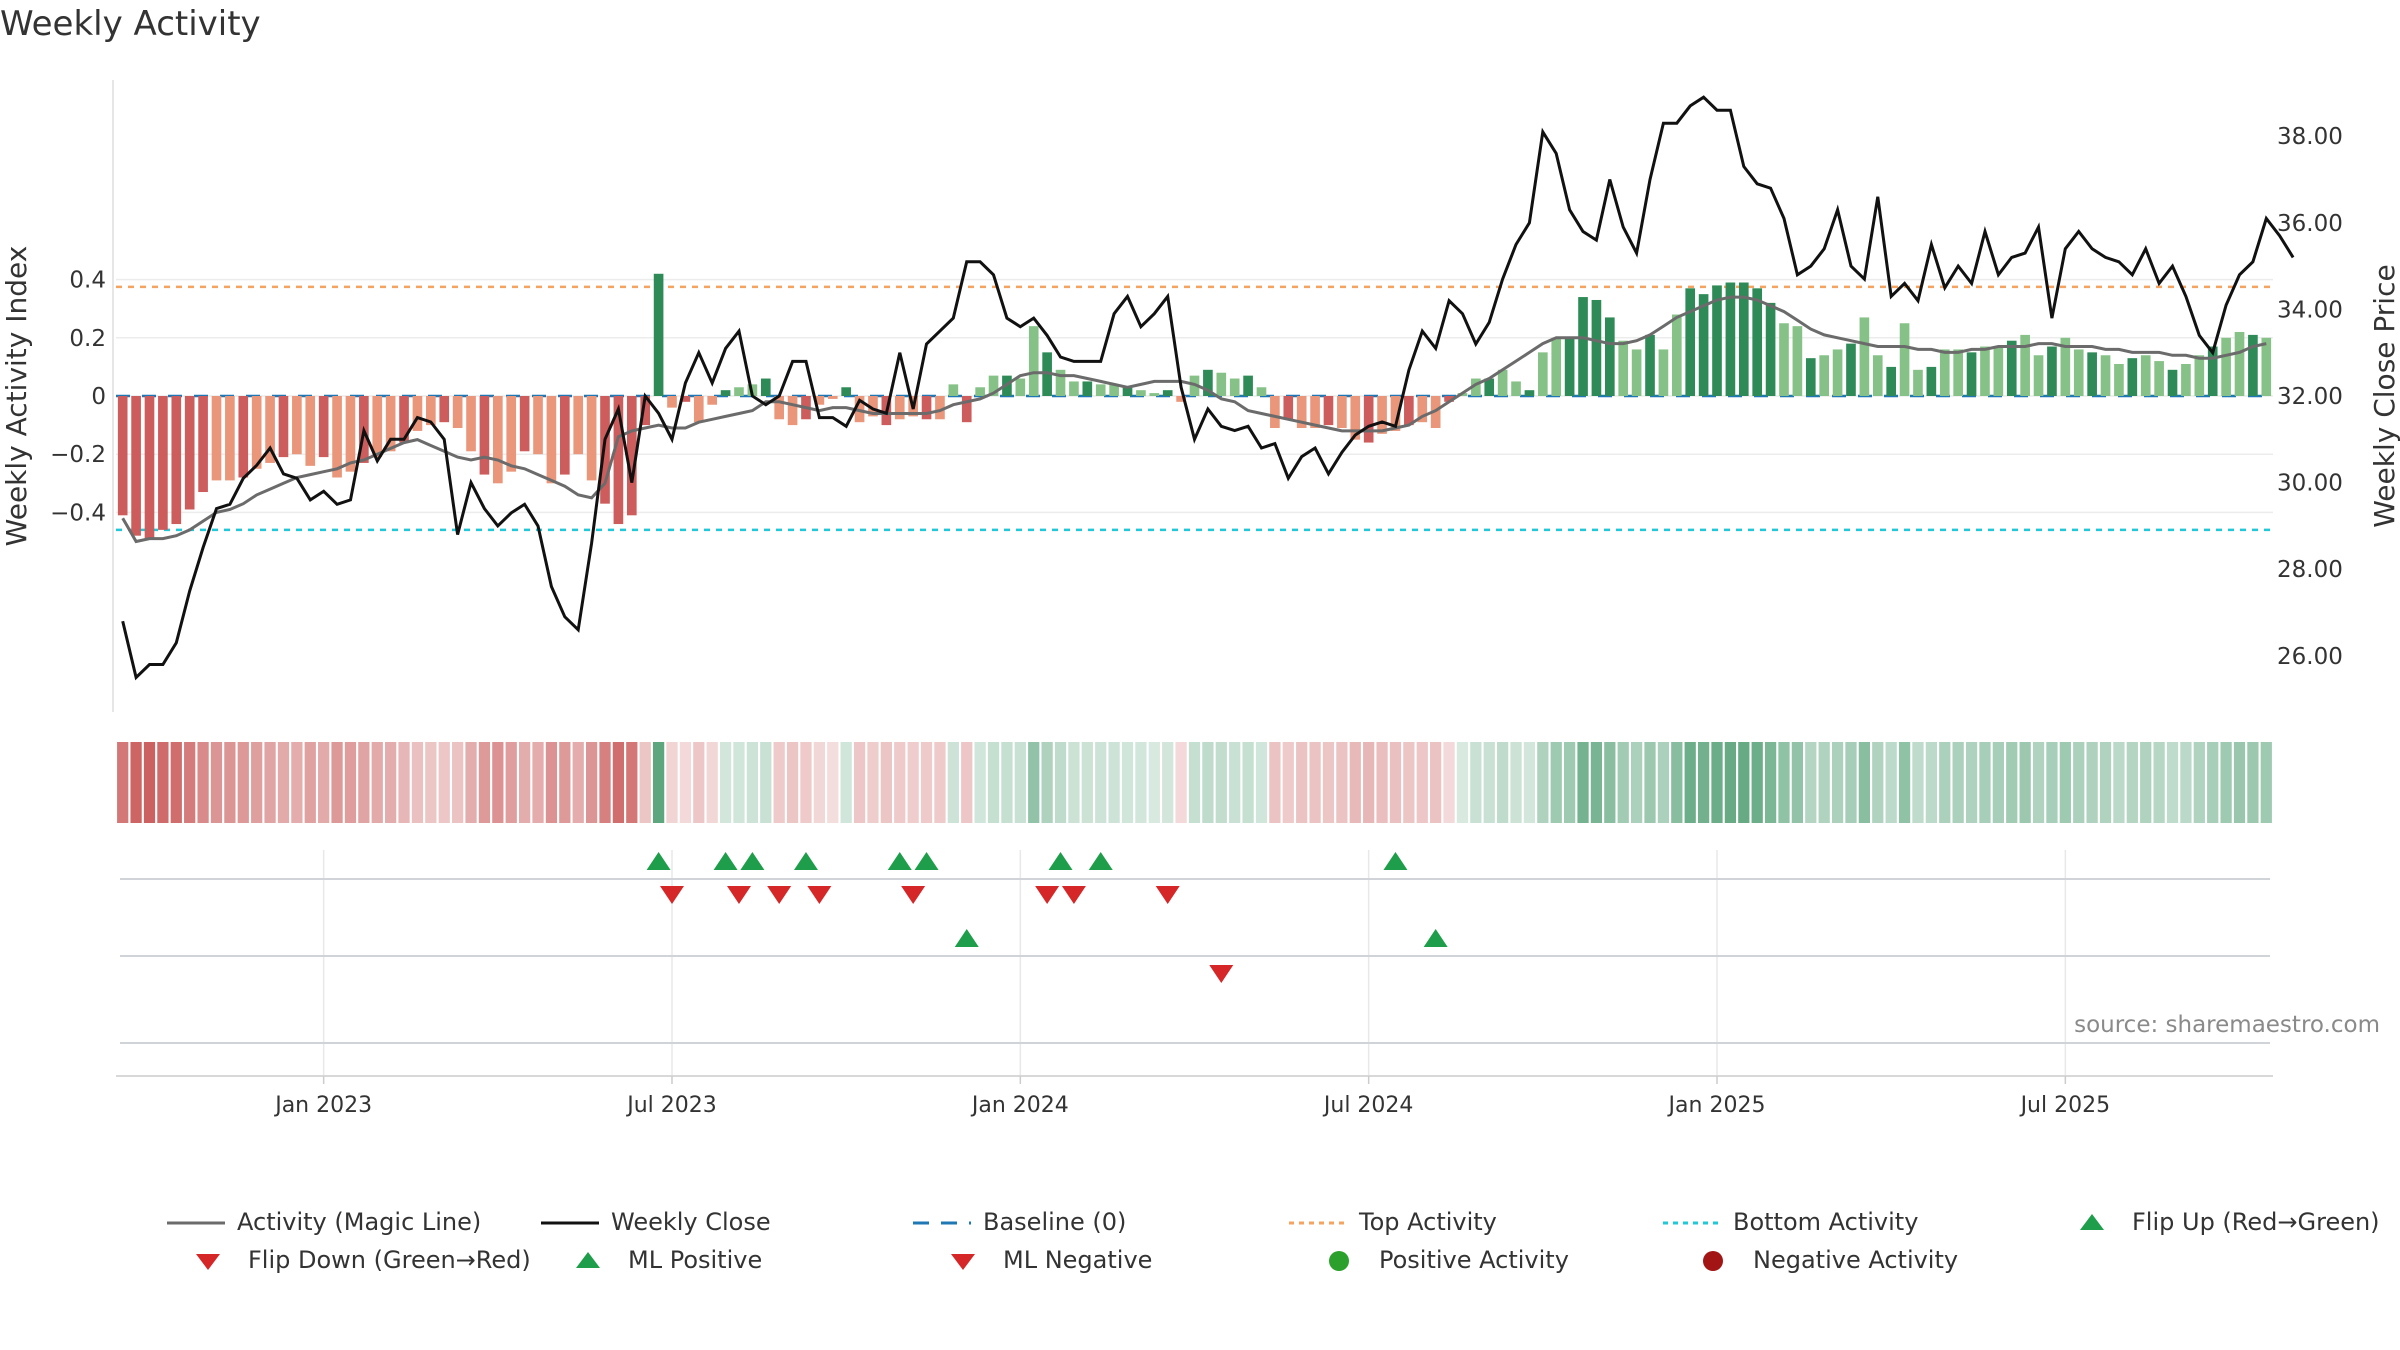 The width and height of the screenshot is (2400, 1350). I want to click on left-tick-label: 0, so click(98, 397).